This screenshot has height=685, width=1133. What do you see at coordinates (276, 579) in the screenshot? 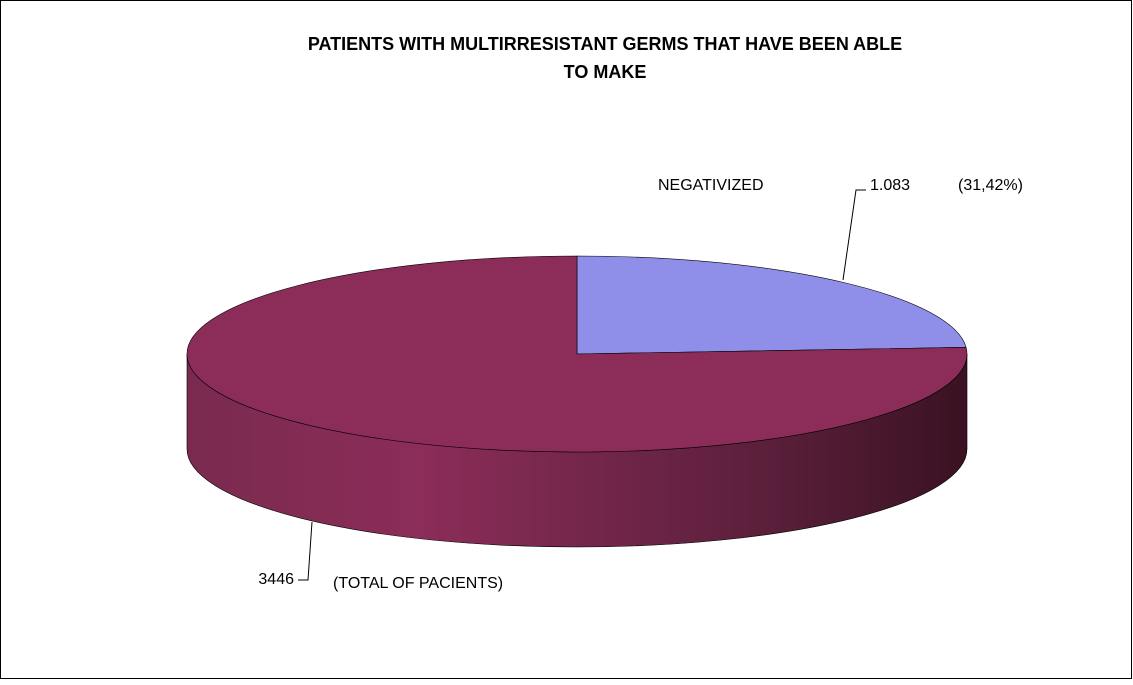
I see `value-label: 3446` at bounding box center [276, 579].